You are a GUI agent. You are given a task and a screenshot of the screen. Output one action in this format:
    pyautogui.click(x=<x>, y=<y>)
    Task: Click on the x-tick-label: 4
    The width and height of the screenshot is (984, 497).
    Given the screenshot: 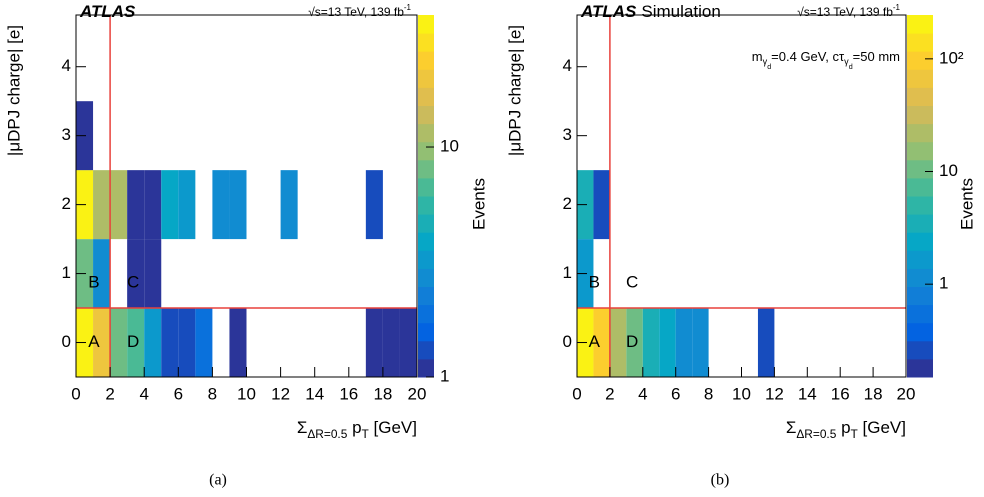 What is the action you would take?
    pyautogui.click(x=143, y=393)
    